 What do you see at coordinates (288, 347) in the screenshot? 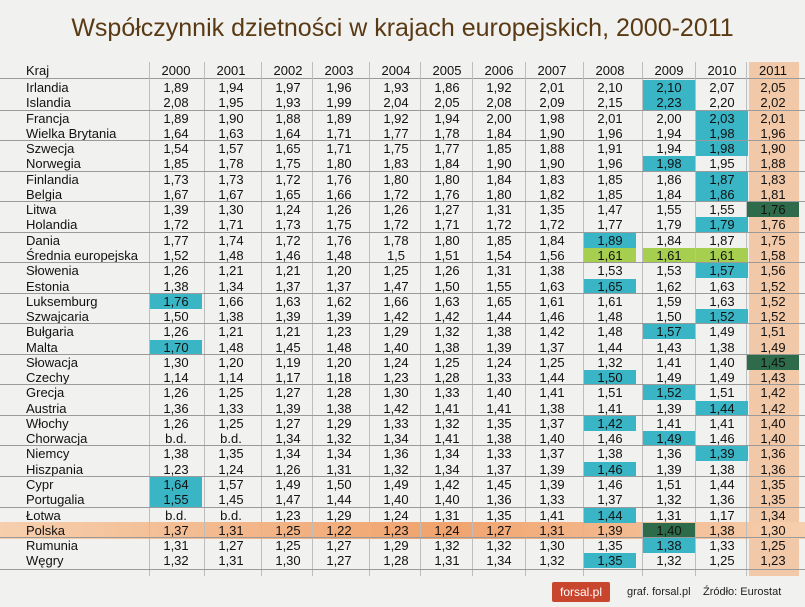
I see `table-cell: 1,45` at bounding box center [288, 347].